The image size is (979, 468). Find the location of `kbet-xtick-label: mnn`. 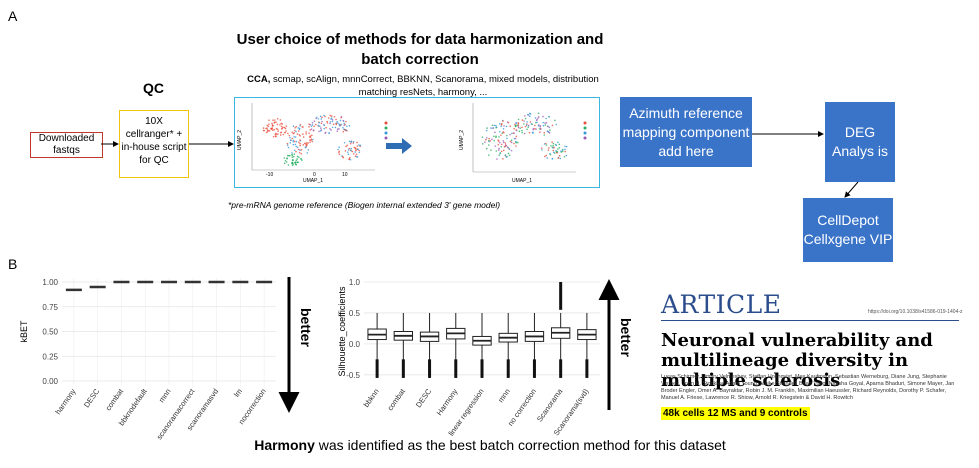

kbet-xtick-label: mnn is located at coordinates (165, 395).